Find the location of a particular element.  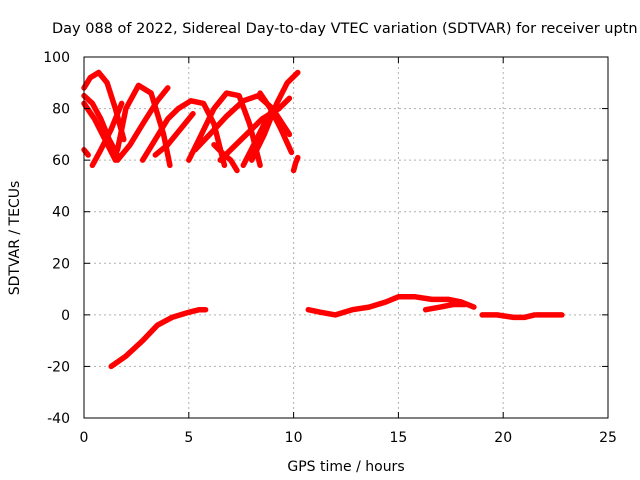

y-tick-label: -40 is located at coordinates (58, 419).